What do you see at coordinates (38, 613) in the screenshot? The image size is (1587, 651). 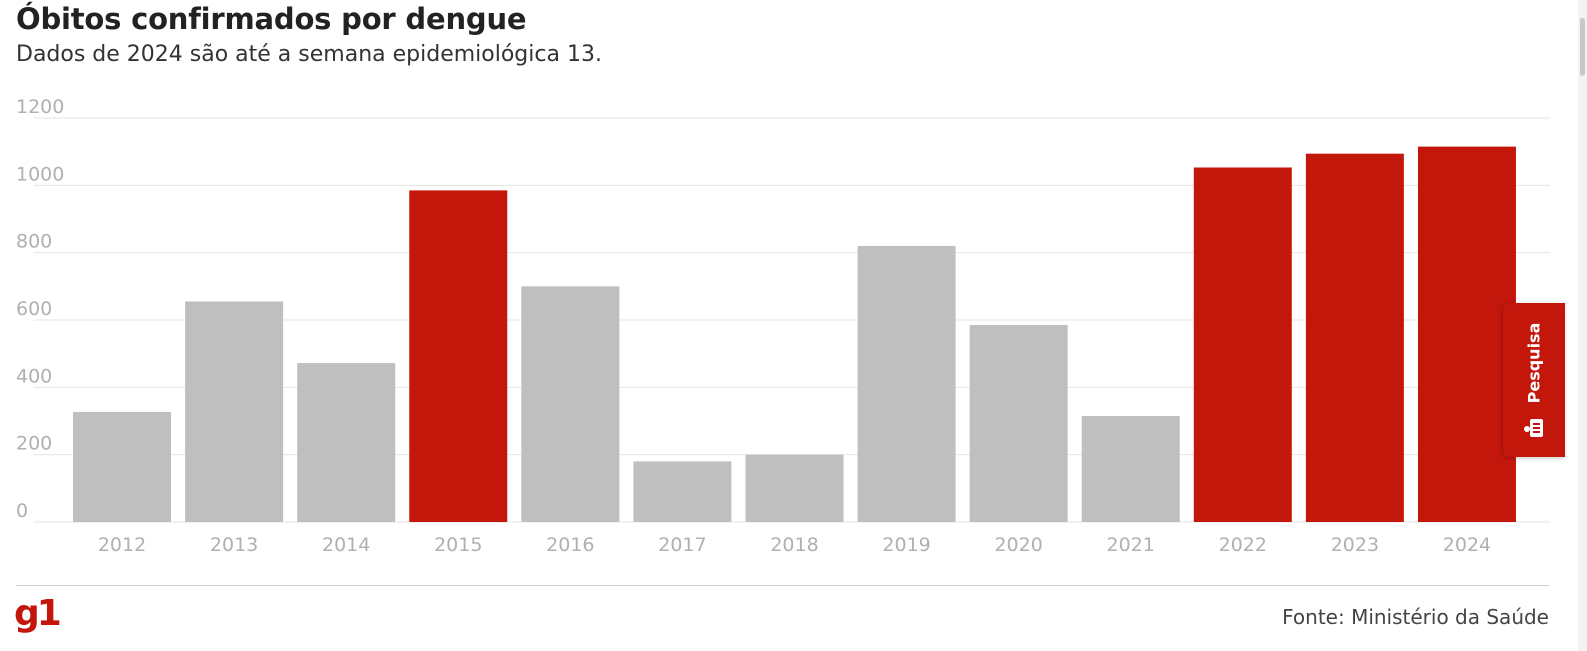 I see `g1-logo: g1` at bounding box center [38, 613].